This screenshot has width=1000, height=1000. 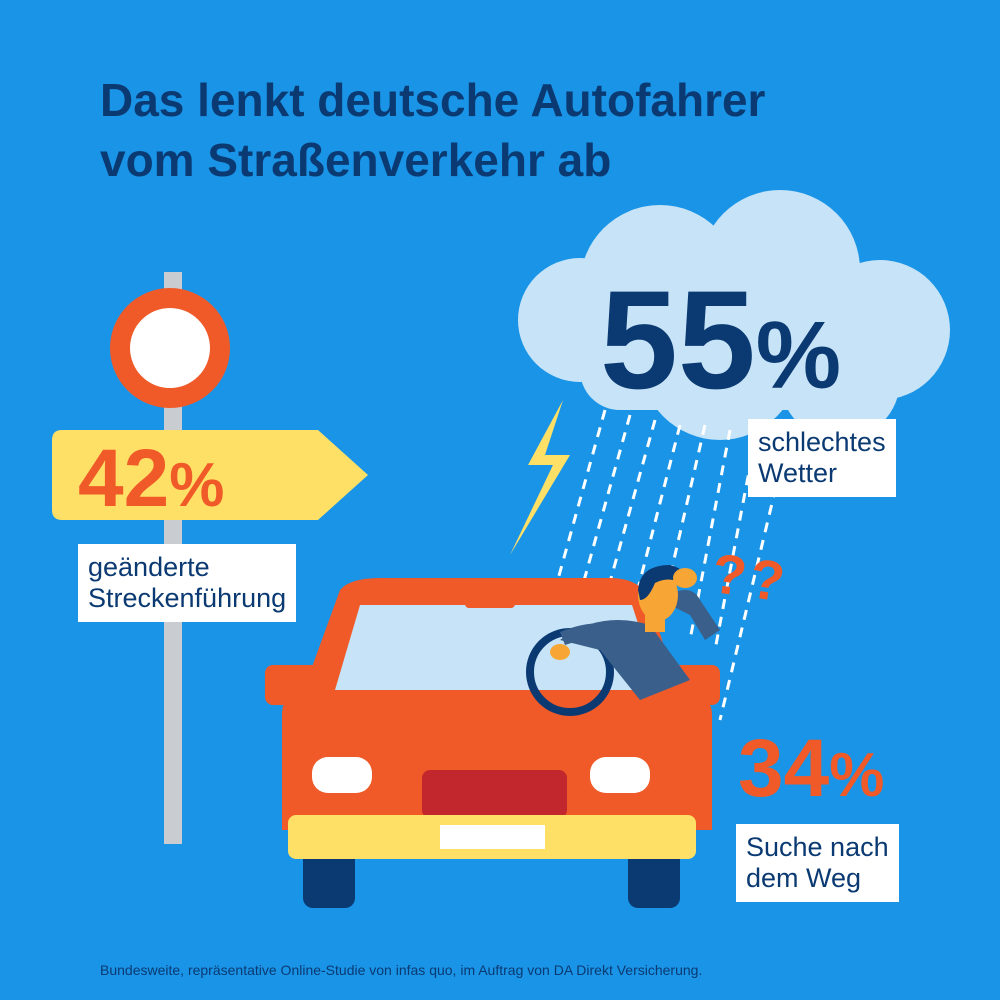 I want to click on stat-42-percent: 42%, so click(x=151, y=479).